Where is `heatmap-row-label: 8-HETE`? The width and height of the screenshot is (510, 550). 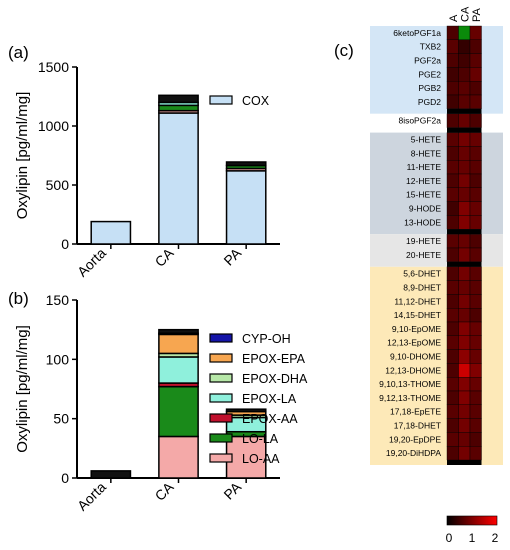
heatmap-row-label: 8-HETE is located at coordinates (426, 153).